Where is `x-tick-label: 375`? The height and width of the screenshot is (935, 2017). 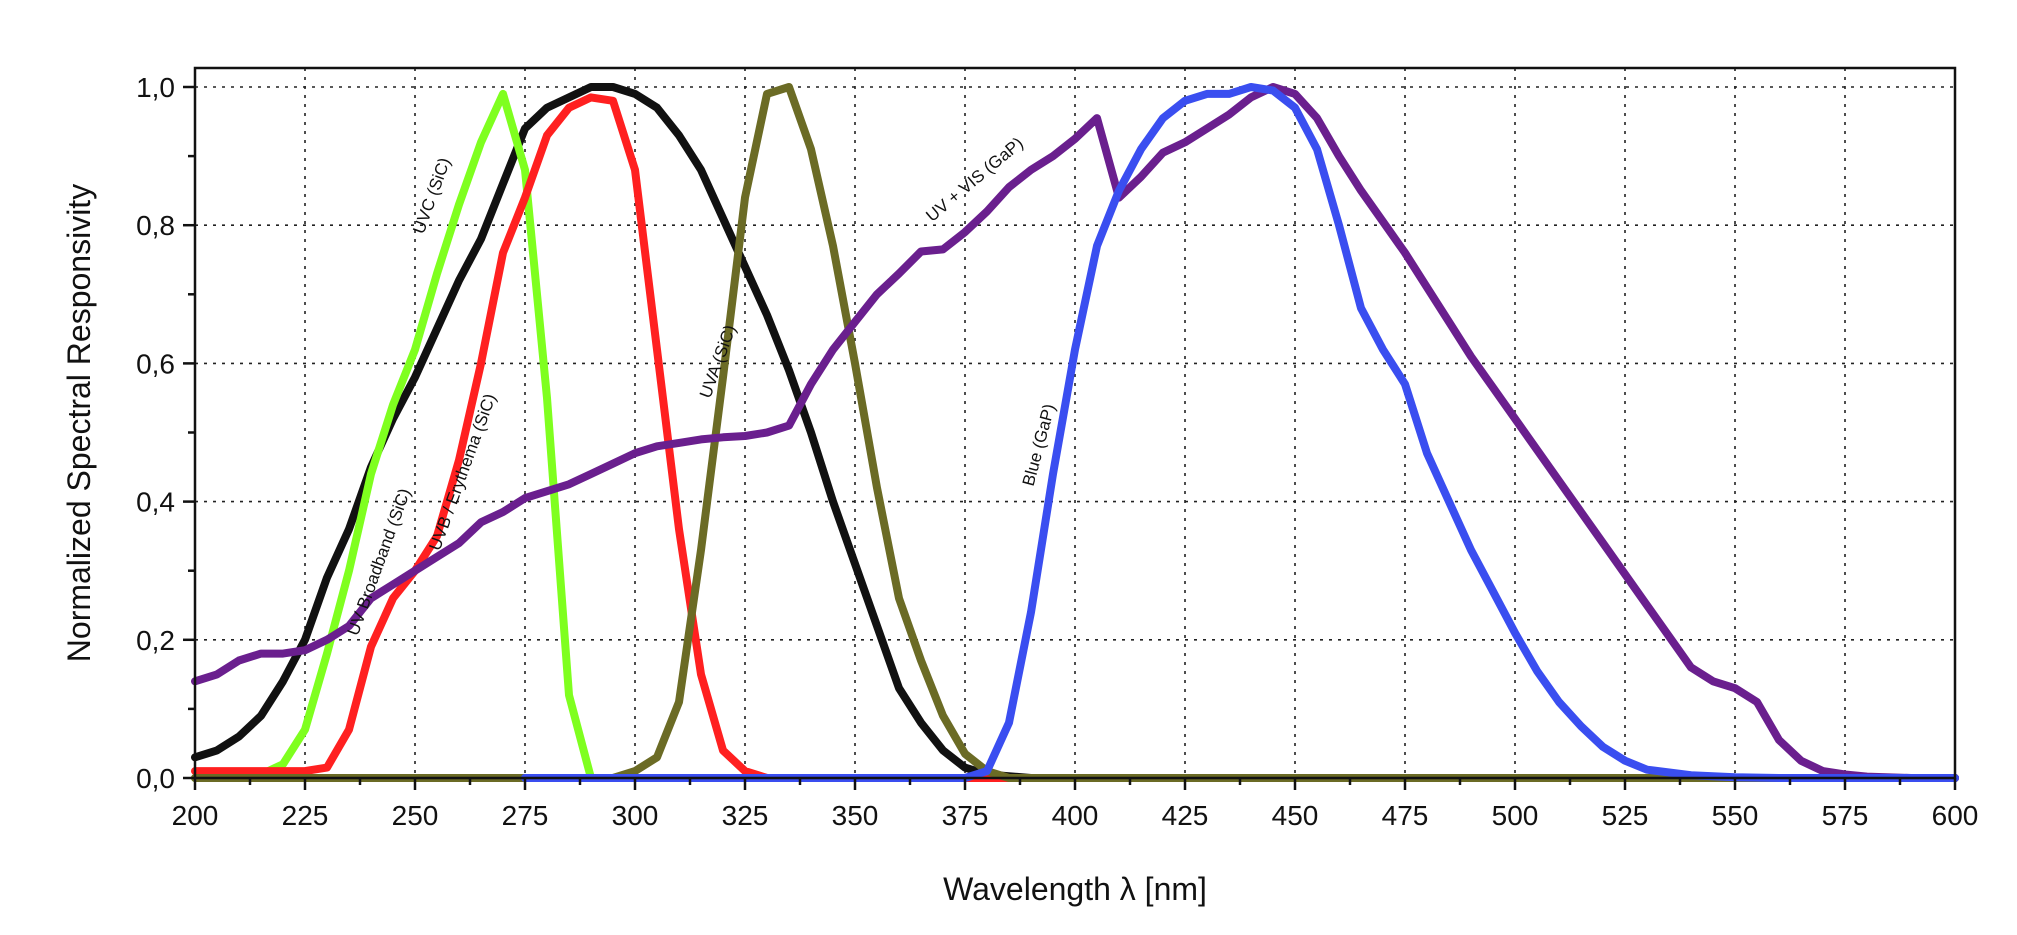 x-tick-label: 375 is located at coordinates (965, 815).